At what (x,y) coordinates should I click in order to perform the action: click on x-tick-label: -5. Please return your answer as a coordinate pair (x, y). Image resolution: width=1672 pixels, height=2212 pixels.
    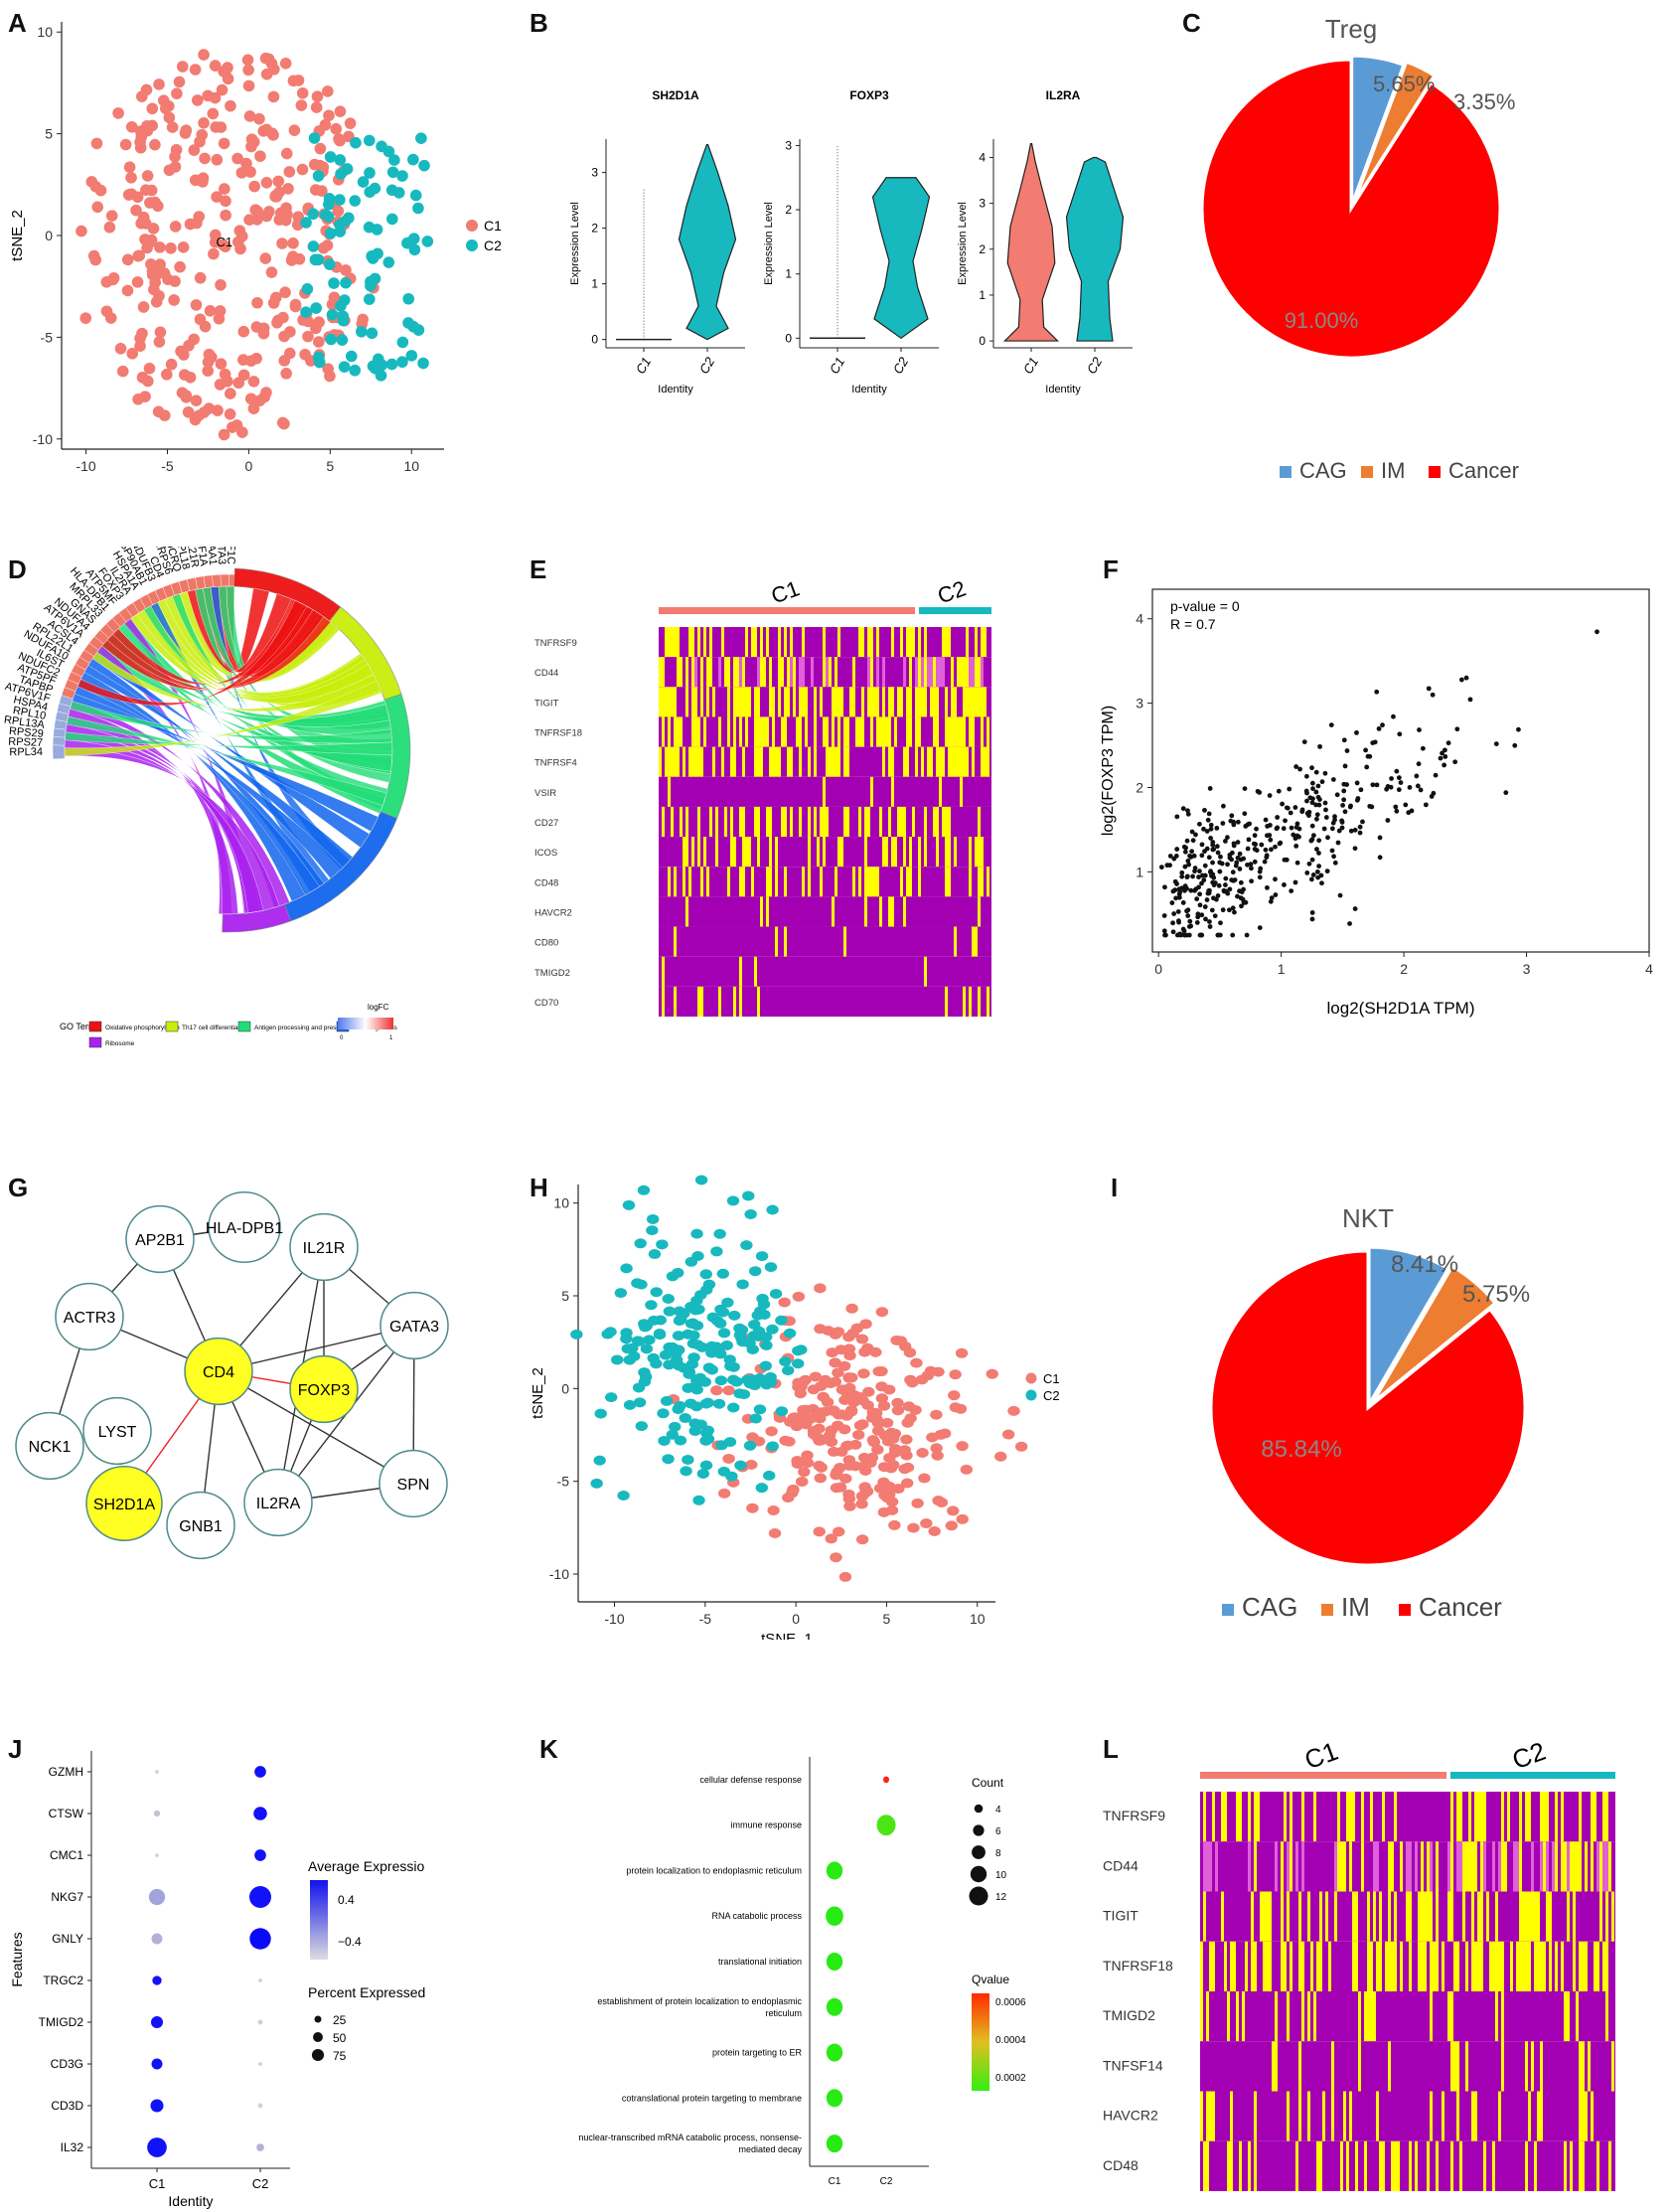
    Looking at the image, I should click on (705, 1619).